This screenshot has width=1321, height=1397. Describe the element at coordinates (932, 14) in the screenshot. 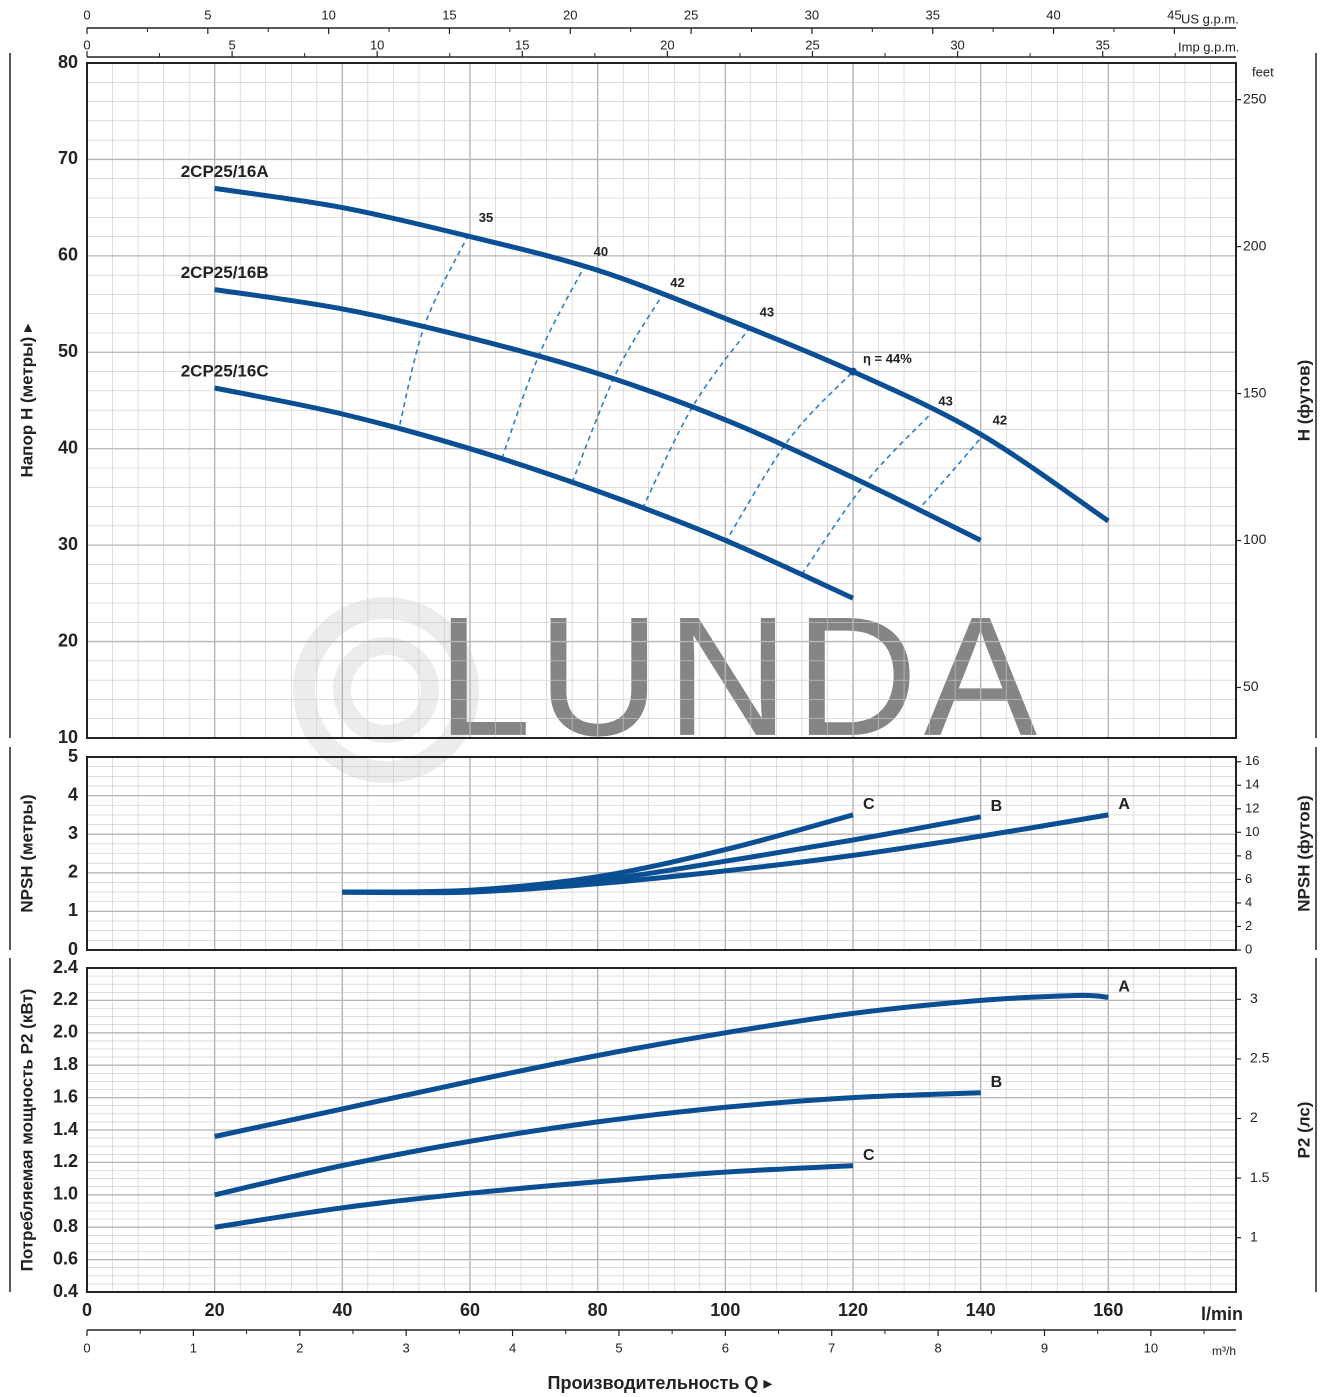

I see `us-gpm-tick-label: 35` at that location.